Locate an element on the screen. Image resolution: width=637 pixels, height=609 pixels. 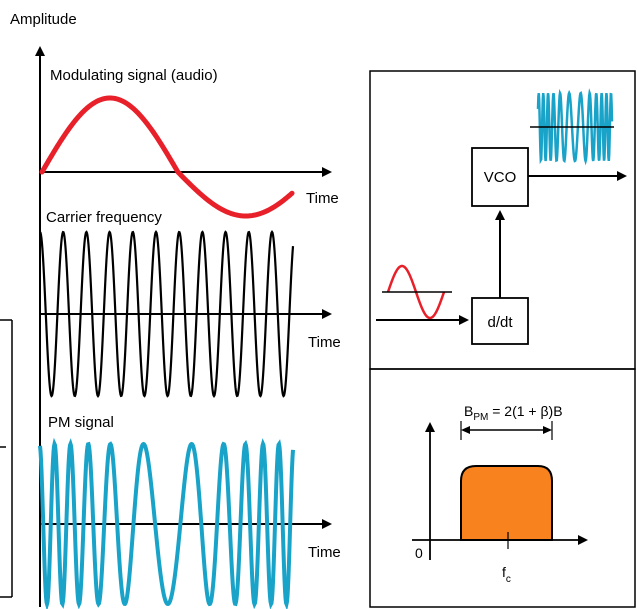
pm-spectrum-band is located at coordinates (506, 503).